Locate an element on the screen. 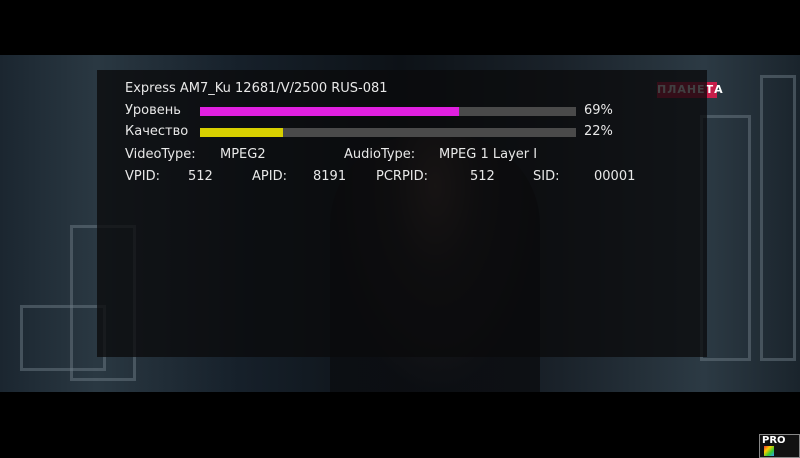 The width and height of the screenshot is (800, 458). apid-value: 8191 is located at coordinates (330, 176).